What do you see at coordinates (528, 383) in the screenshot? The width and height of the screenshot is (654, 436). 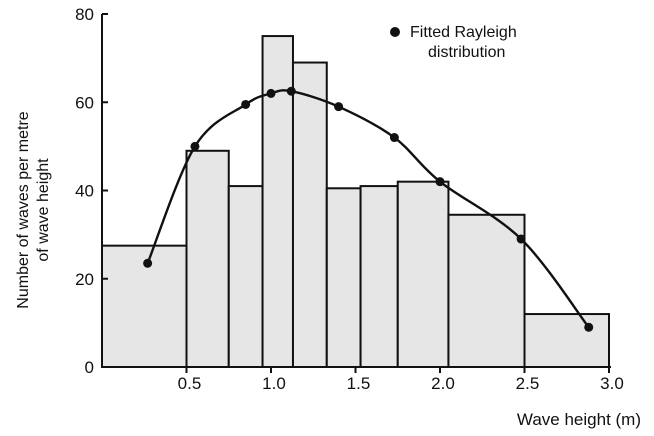 I see `x-tick-label: 2.5` at bounding box center [528, 383].